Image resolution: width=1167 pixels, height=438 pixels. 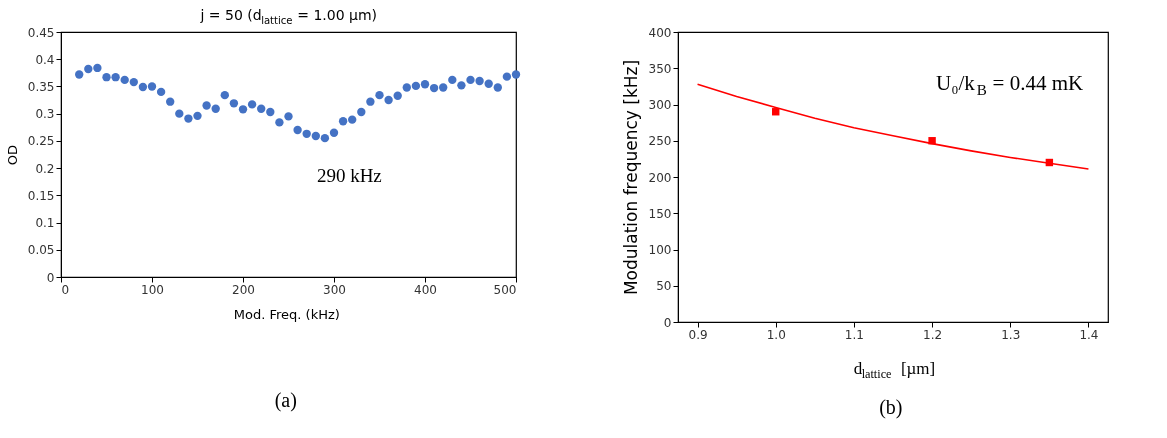 What do you see at coordinates (45, 223) in the screenshot?
I see `y-tick-label: 0.1` at bounding box center [45, 223].